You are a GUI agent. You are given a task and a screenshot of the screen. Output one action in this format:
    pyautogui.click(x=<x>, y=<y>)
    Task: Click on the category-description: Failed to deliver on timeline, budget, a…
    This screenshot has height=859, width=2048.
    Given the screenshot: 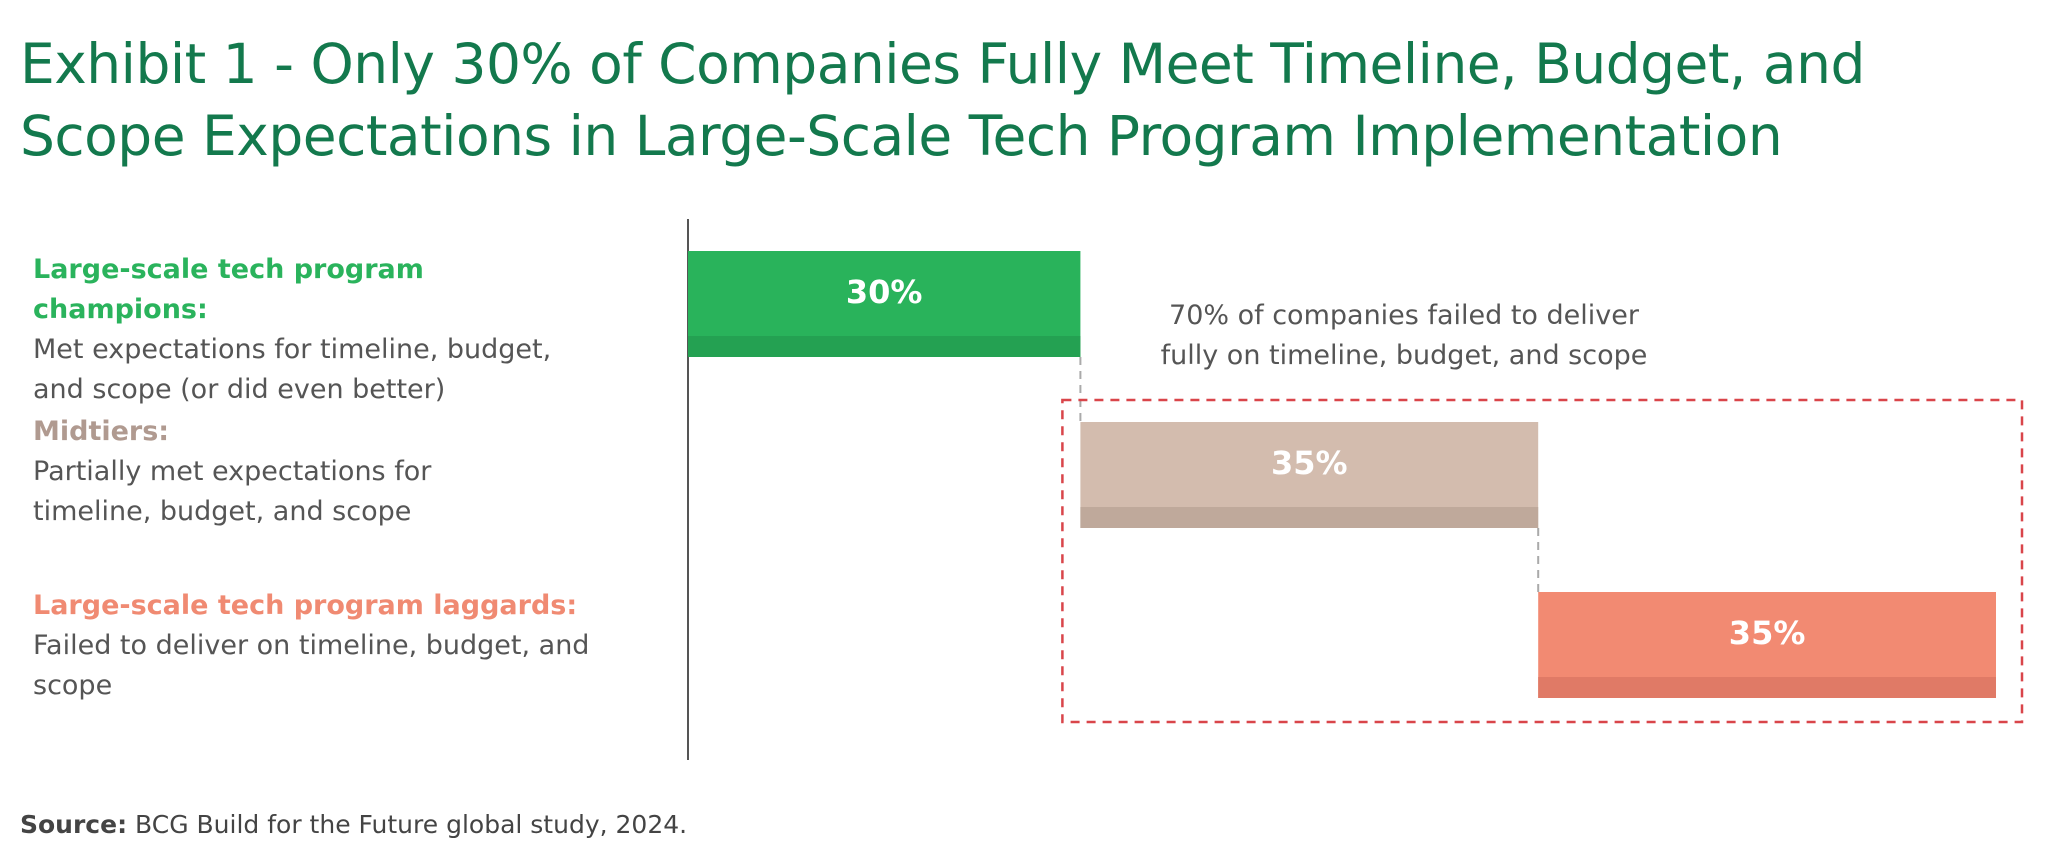 What is the action you would take?
    pyautogui.click(x=311, y=665)
    